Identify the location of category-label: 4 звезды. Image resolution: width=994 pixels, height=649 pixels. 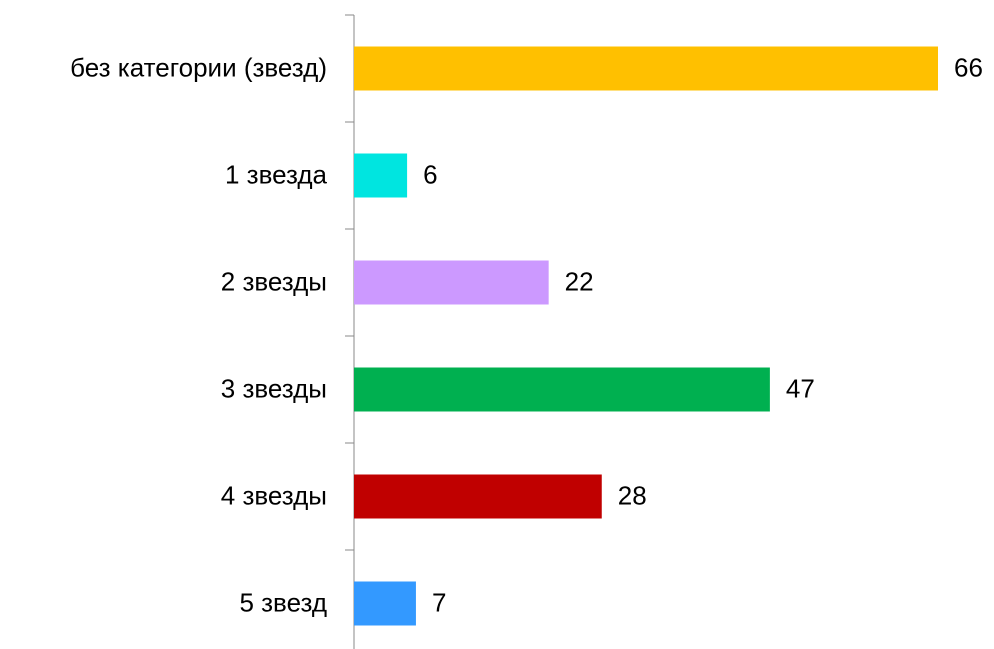
(274, 495).